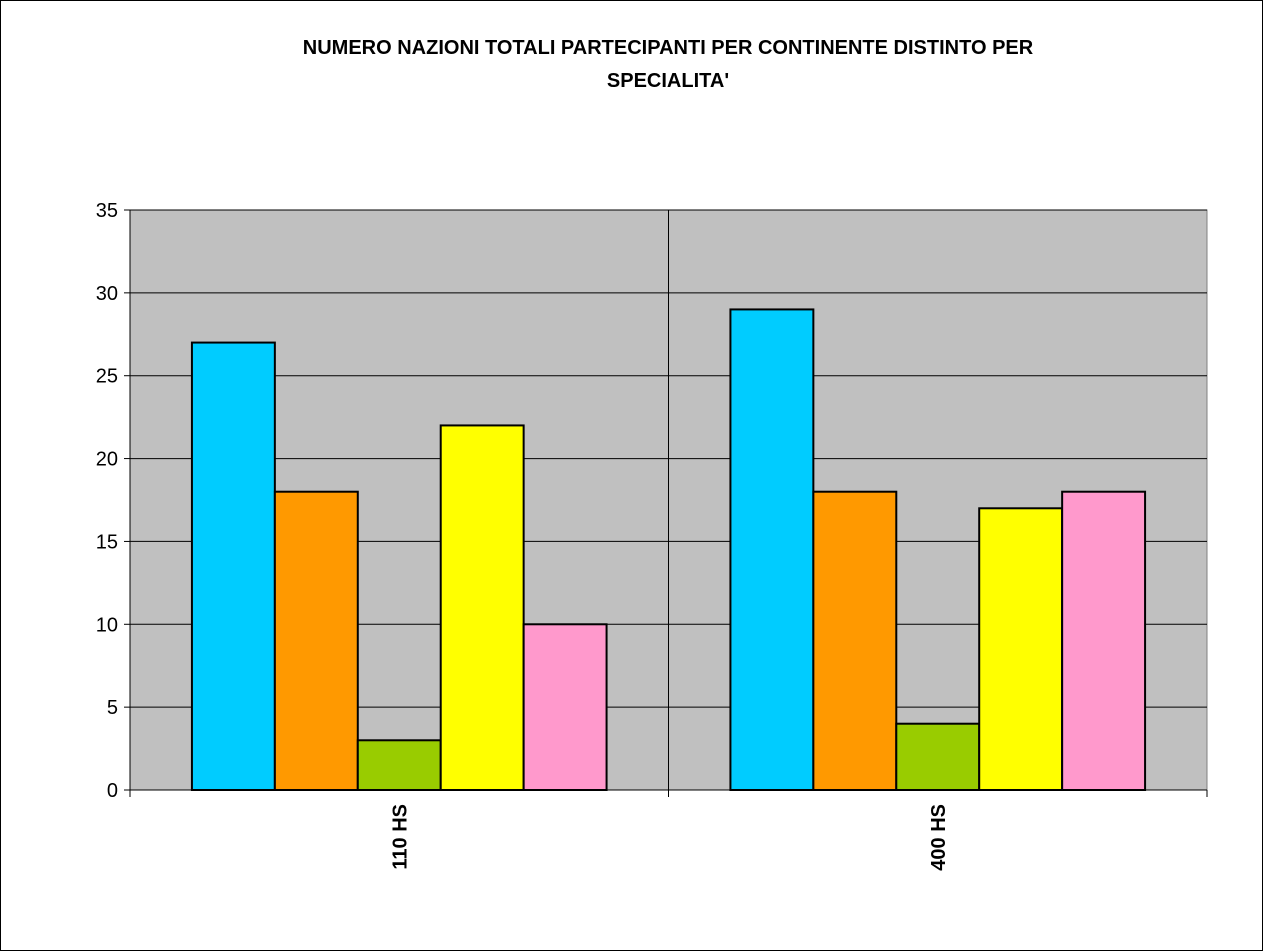 The image size is (1263, 951). Describe the element at coordinates (939, 837) in the screenshot. I see `x-tick-label: 400 HS` at that location.